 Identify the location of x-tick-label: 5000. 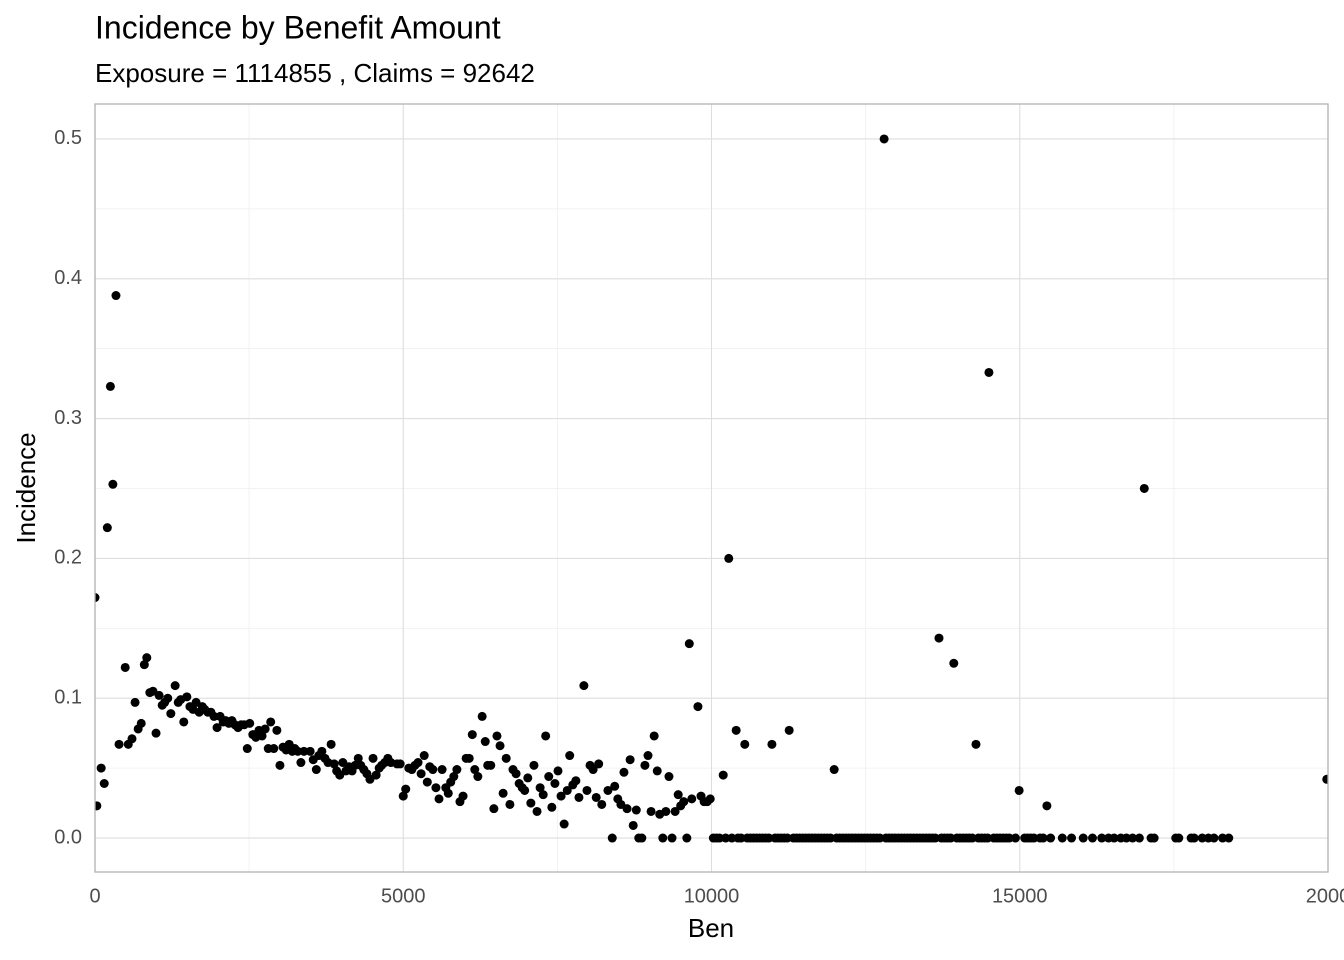
(403, 896).